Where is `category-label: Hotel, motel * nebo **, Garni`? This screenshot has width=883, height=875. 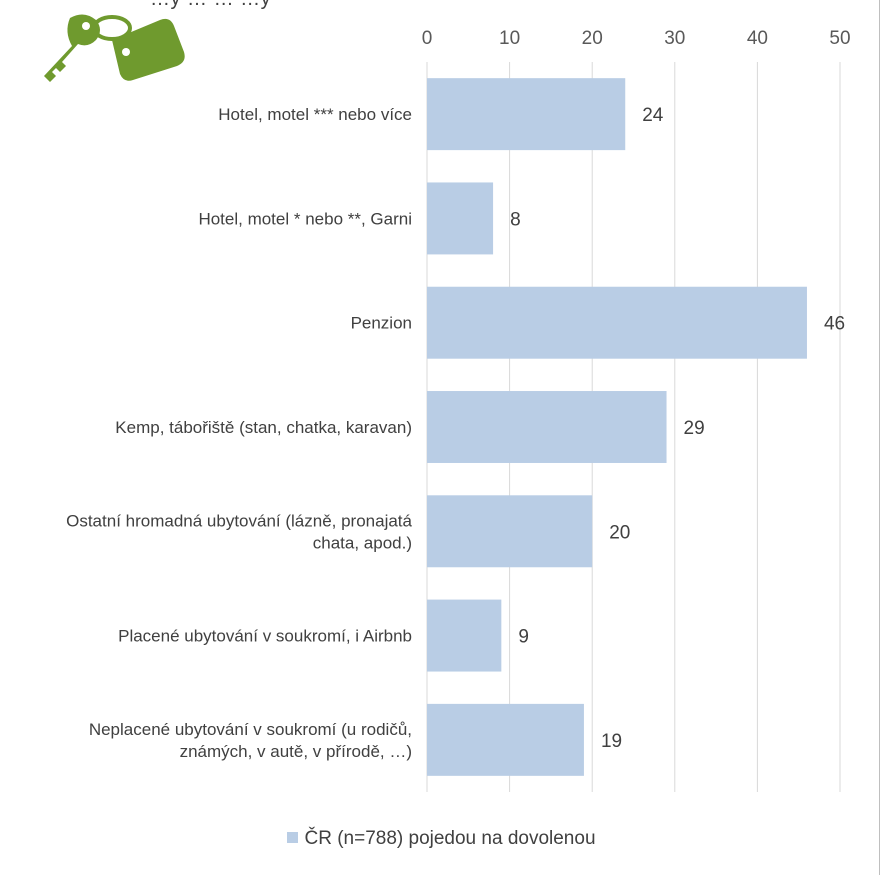 category-label: Hotel, motel * nebo **, Garni is located at coordinates (305, 218).